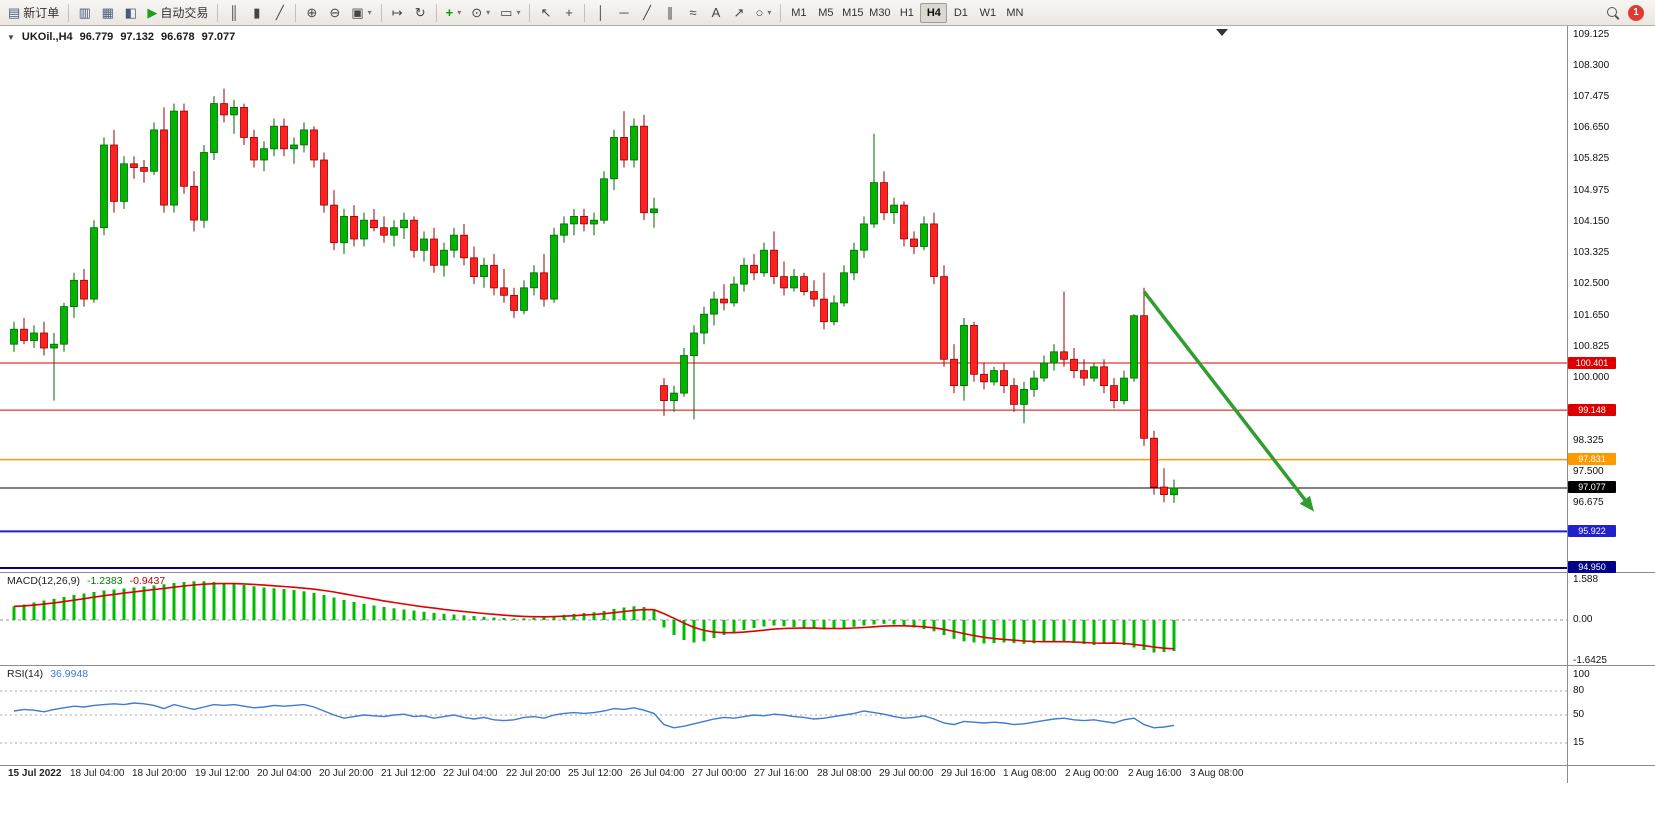  I want to click on trend-arrow, so click(1226, 398).